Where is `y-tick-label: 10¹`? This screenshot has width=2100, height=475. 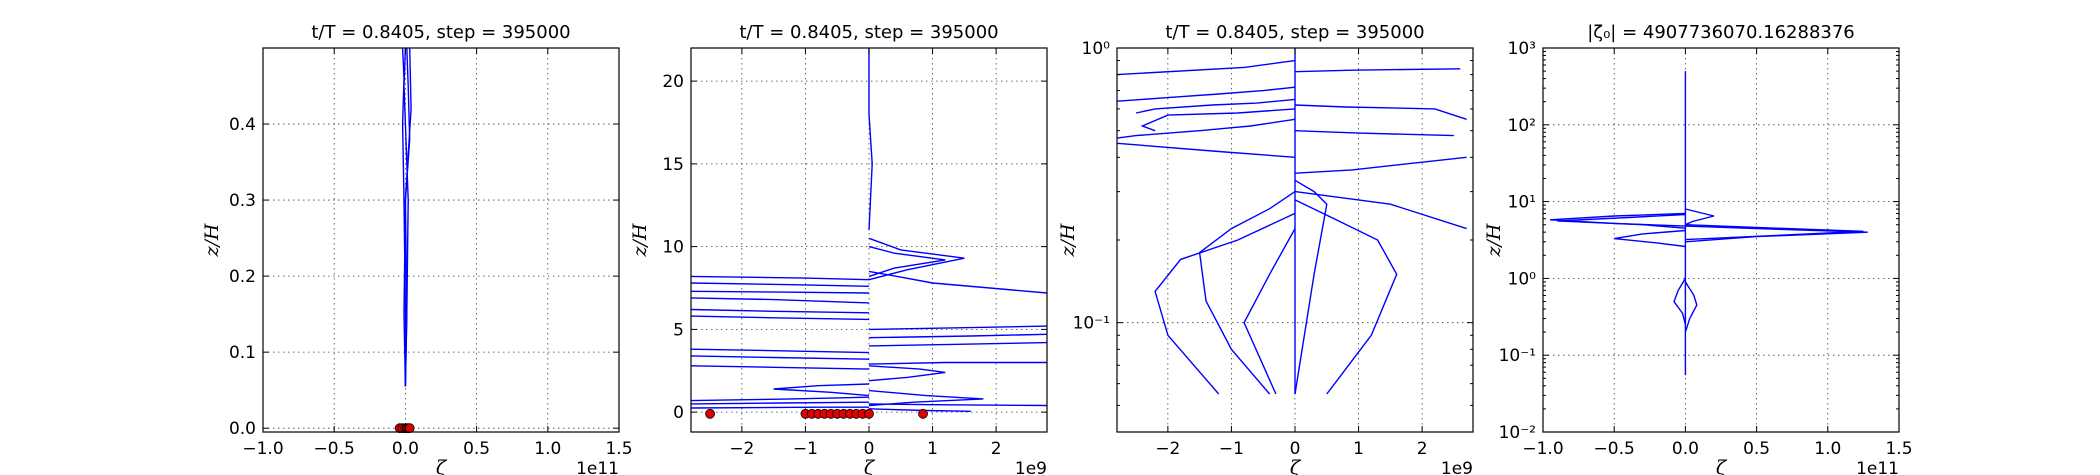
y-tick-label: 10¹ is located at coordinates (1522, 203).